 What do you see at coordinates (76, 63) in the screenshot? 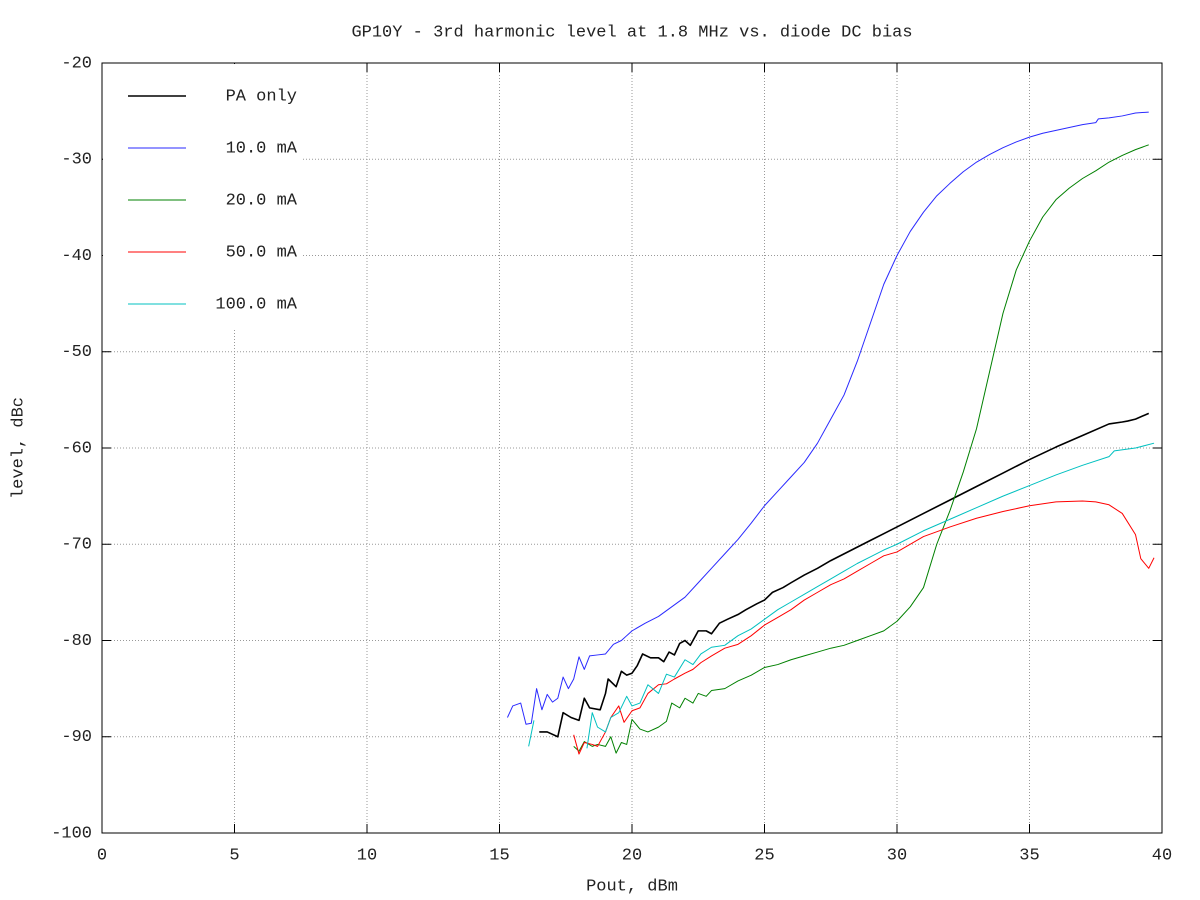
I see `y-tick-label: -20` at bounding box center [76, 63].